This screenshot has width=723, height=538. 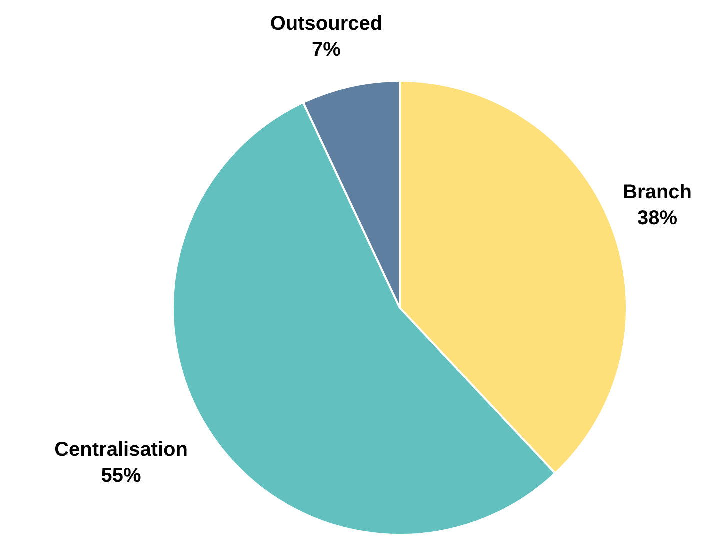 I want to click on slice-label: Outsourced, so click(x=326, y=24).